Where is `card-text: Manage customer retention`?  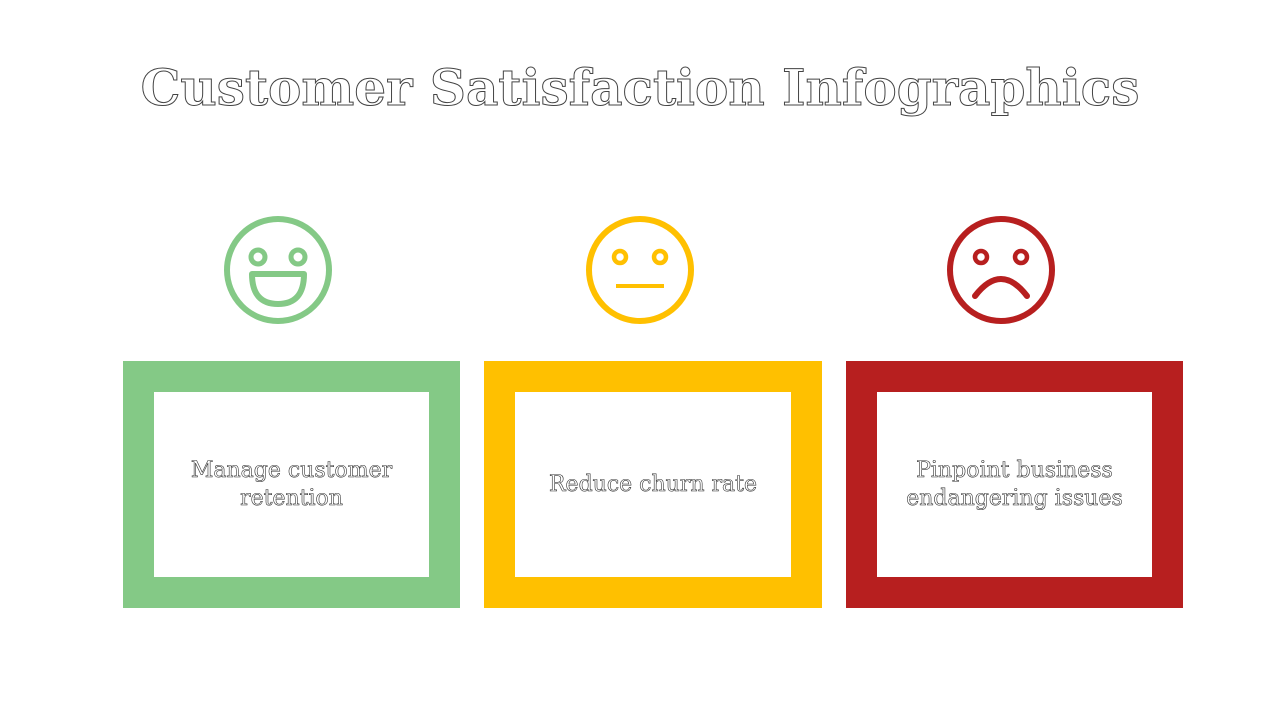 card-text: Manage customer retention is located at coordinates (291, 484).